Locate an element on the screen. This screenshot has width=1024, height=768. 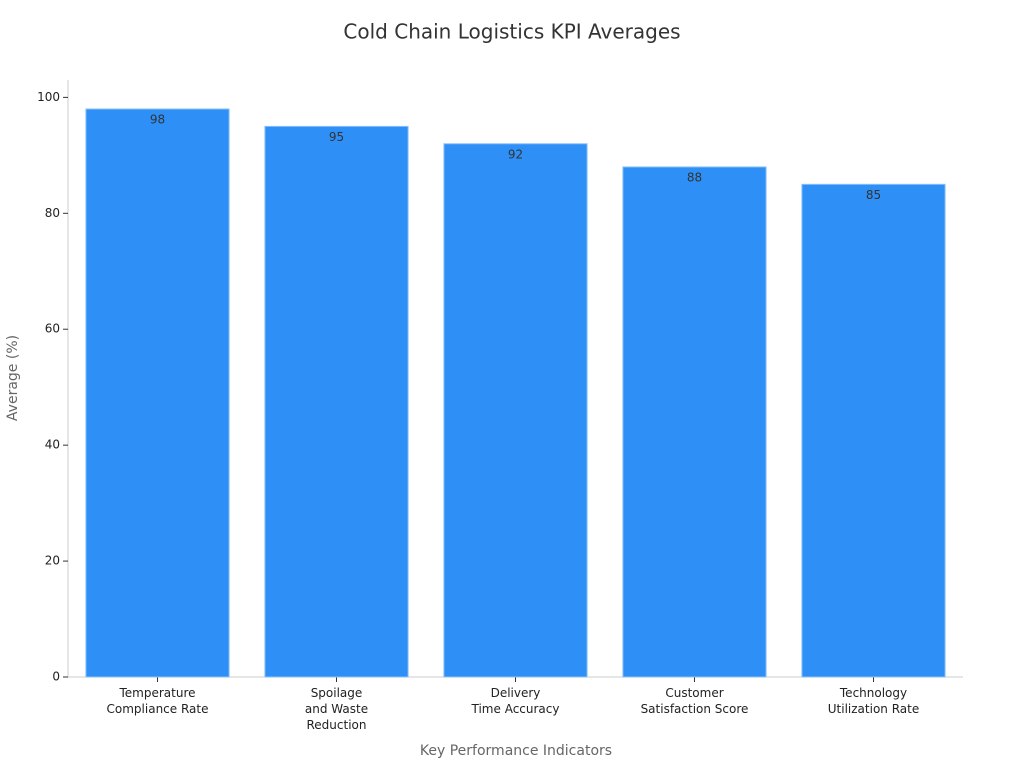
x-tick-label: Delivery Time Accuracy is located at coordinates (515, 701).